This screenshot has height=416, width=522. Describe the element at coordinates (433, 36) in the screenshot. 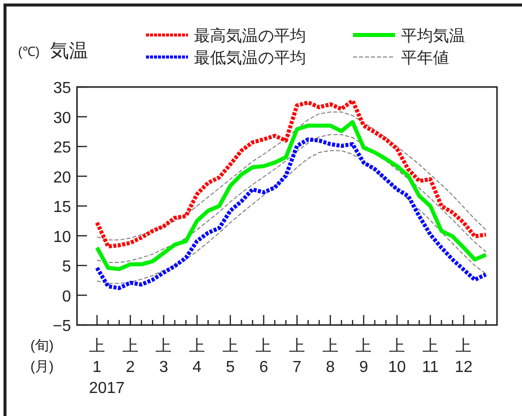

I see `legend-label: 平均気温` at that location.